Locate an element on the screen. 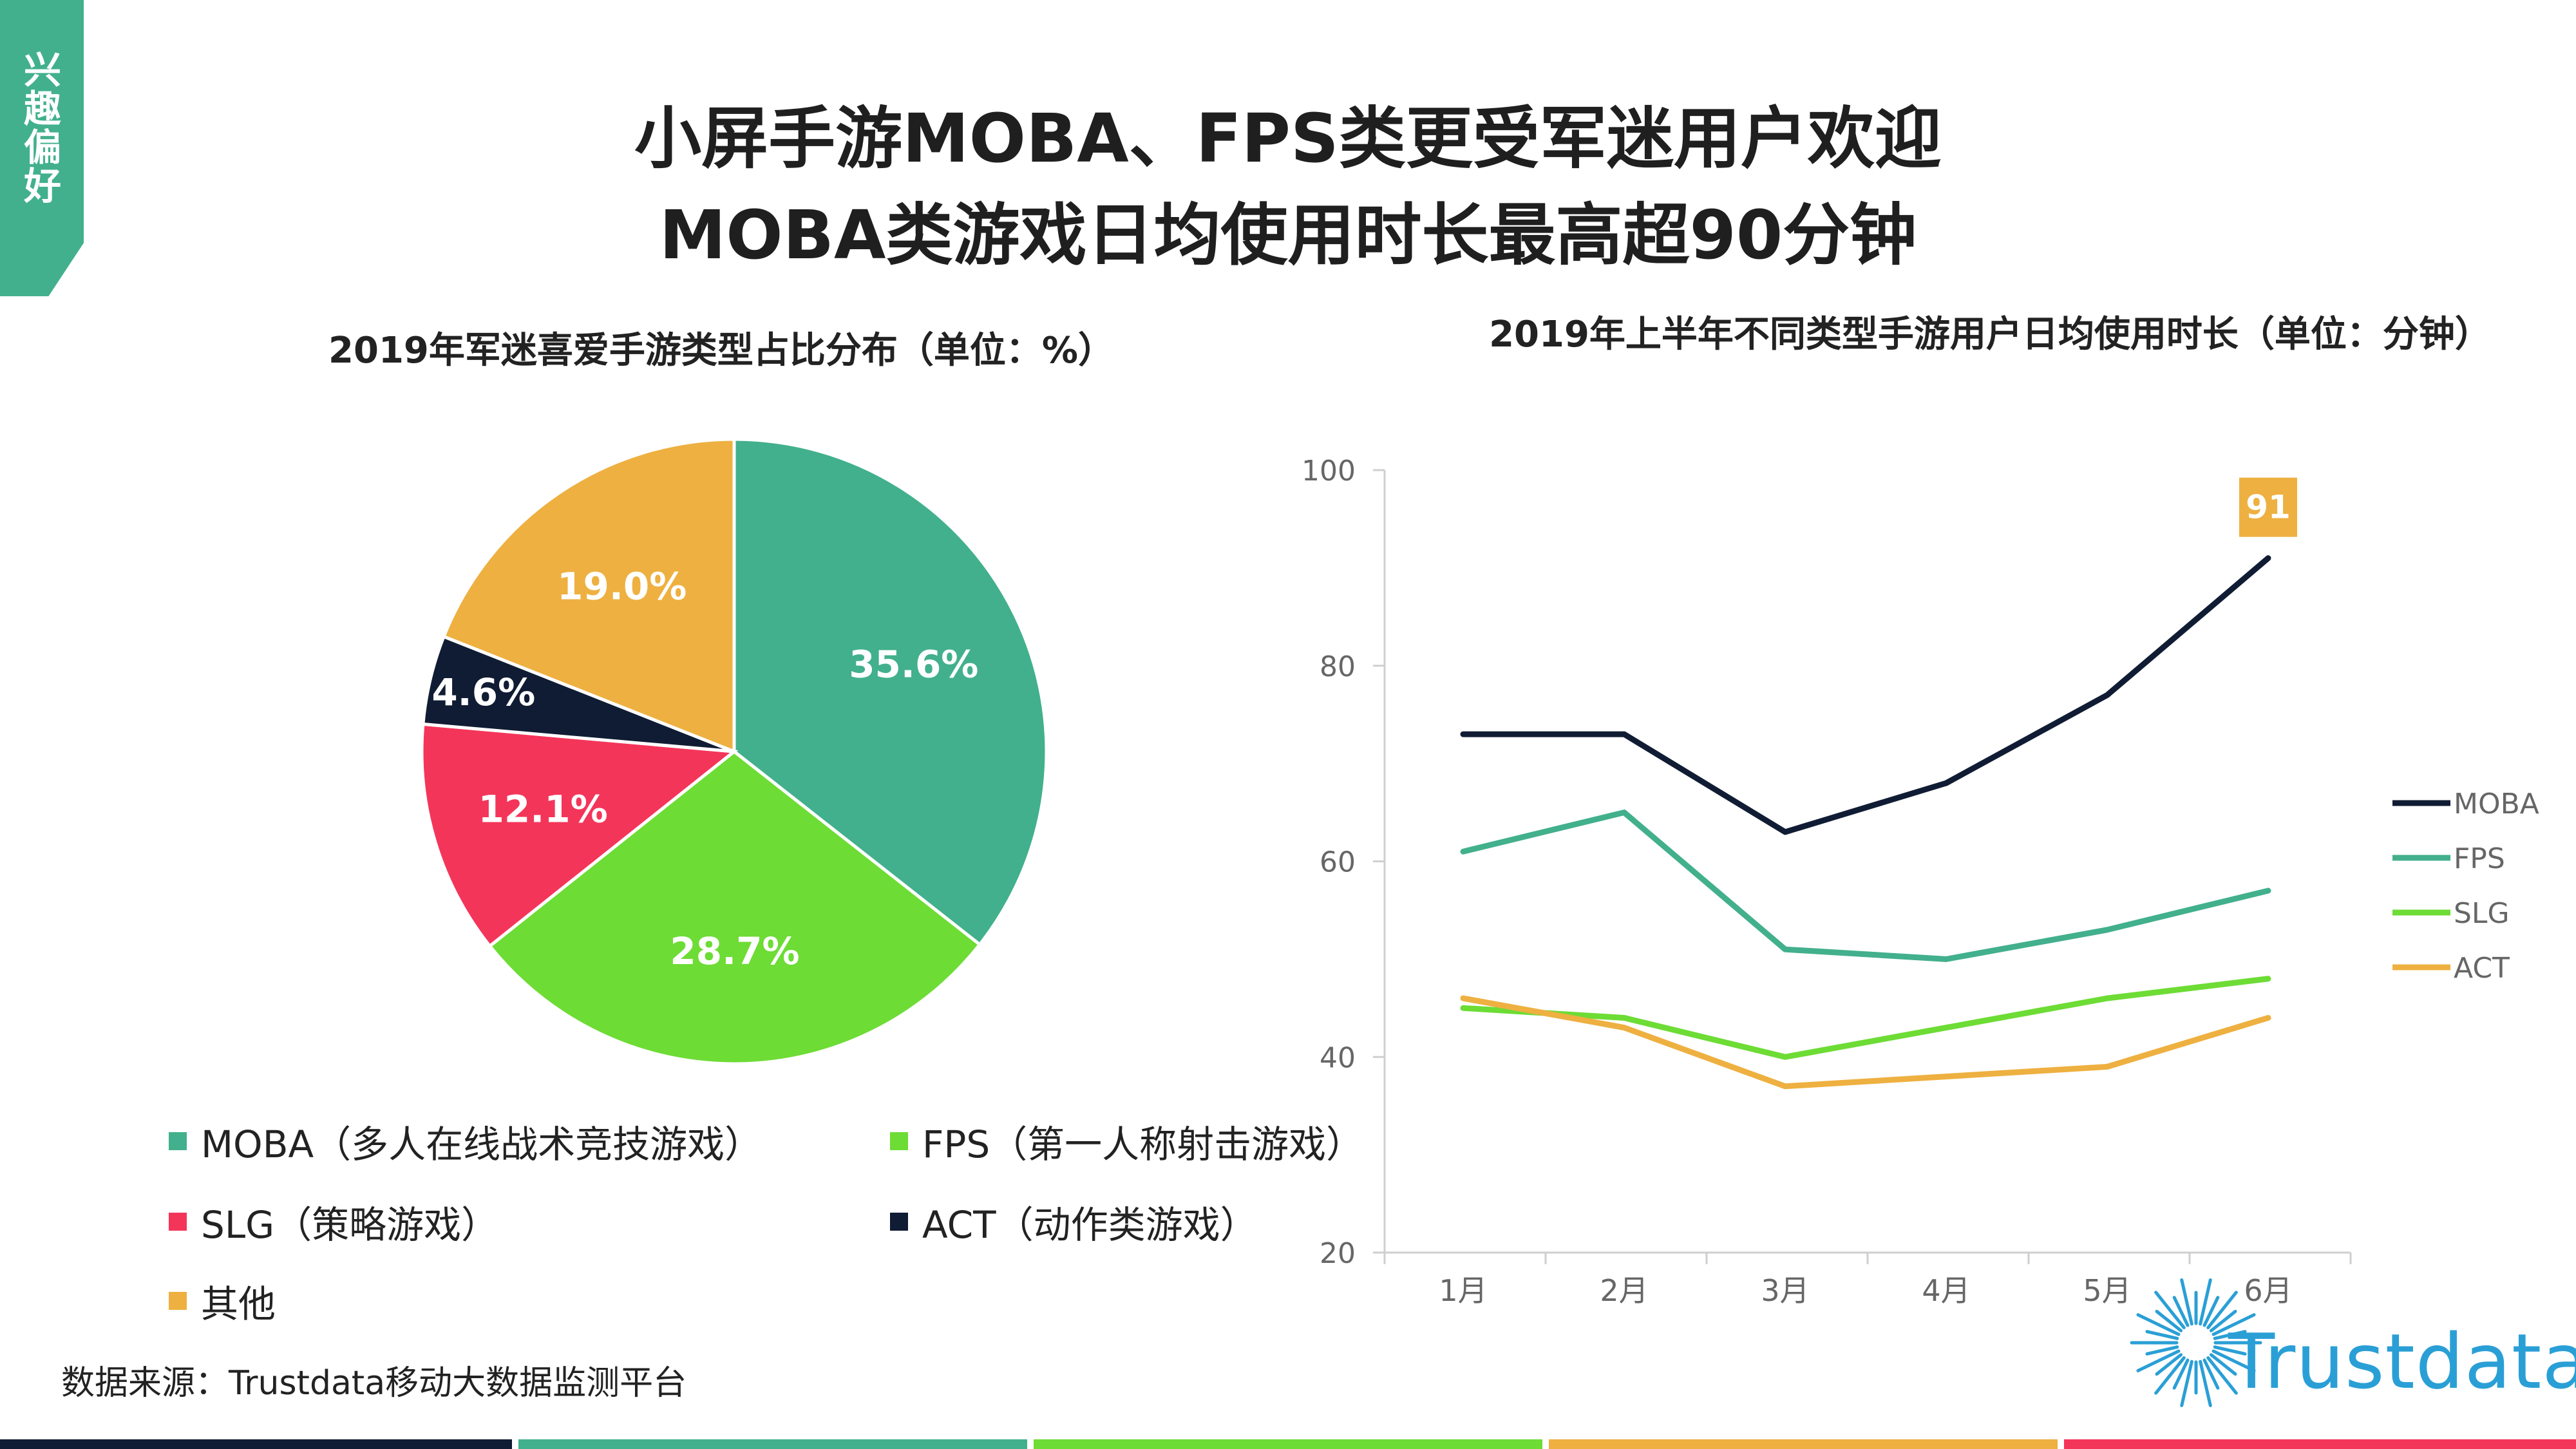 The width and height of the screenshot is (2576, 1449). pie-data-label: 19.0% is located at coordinates (622, 587).